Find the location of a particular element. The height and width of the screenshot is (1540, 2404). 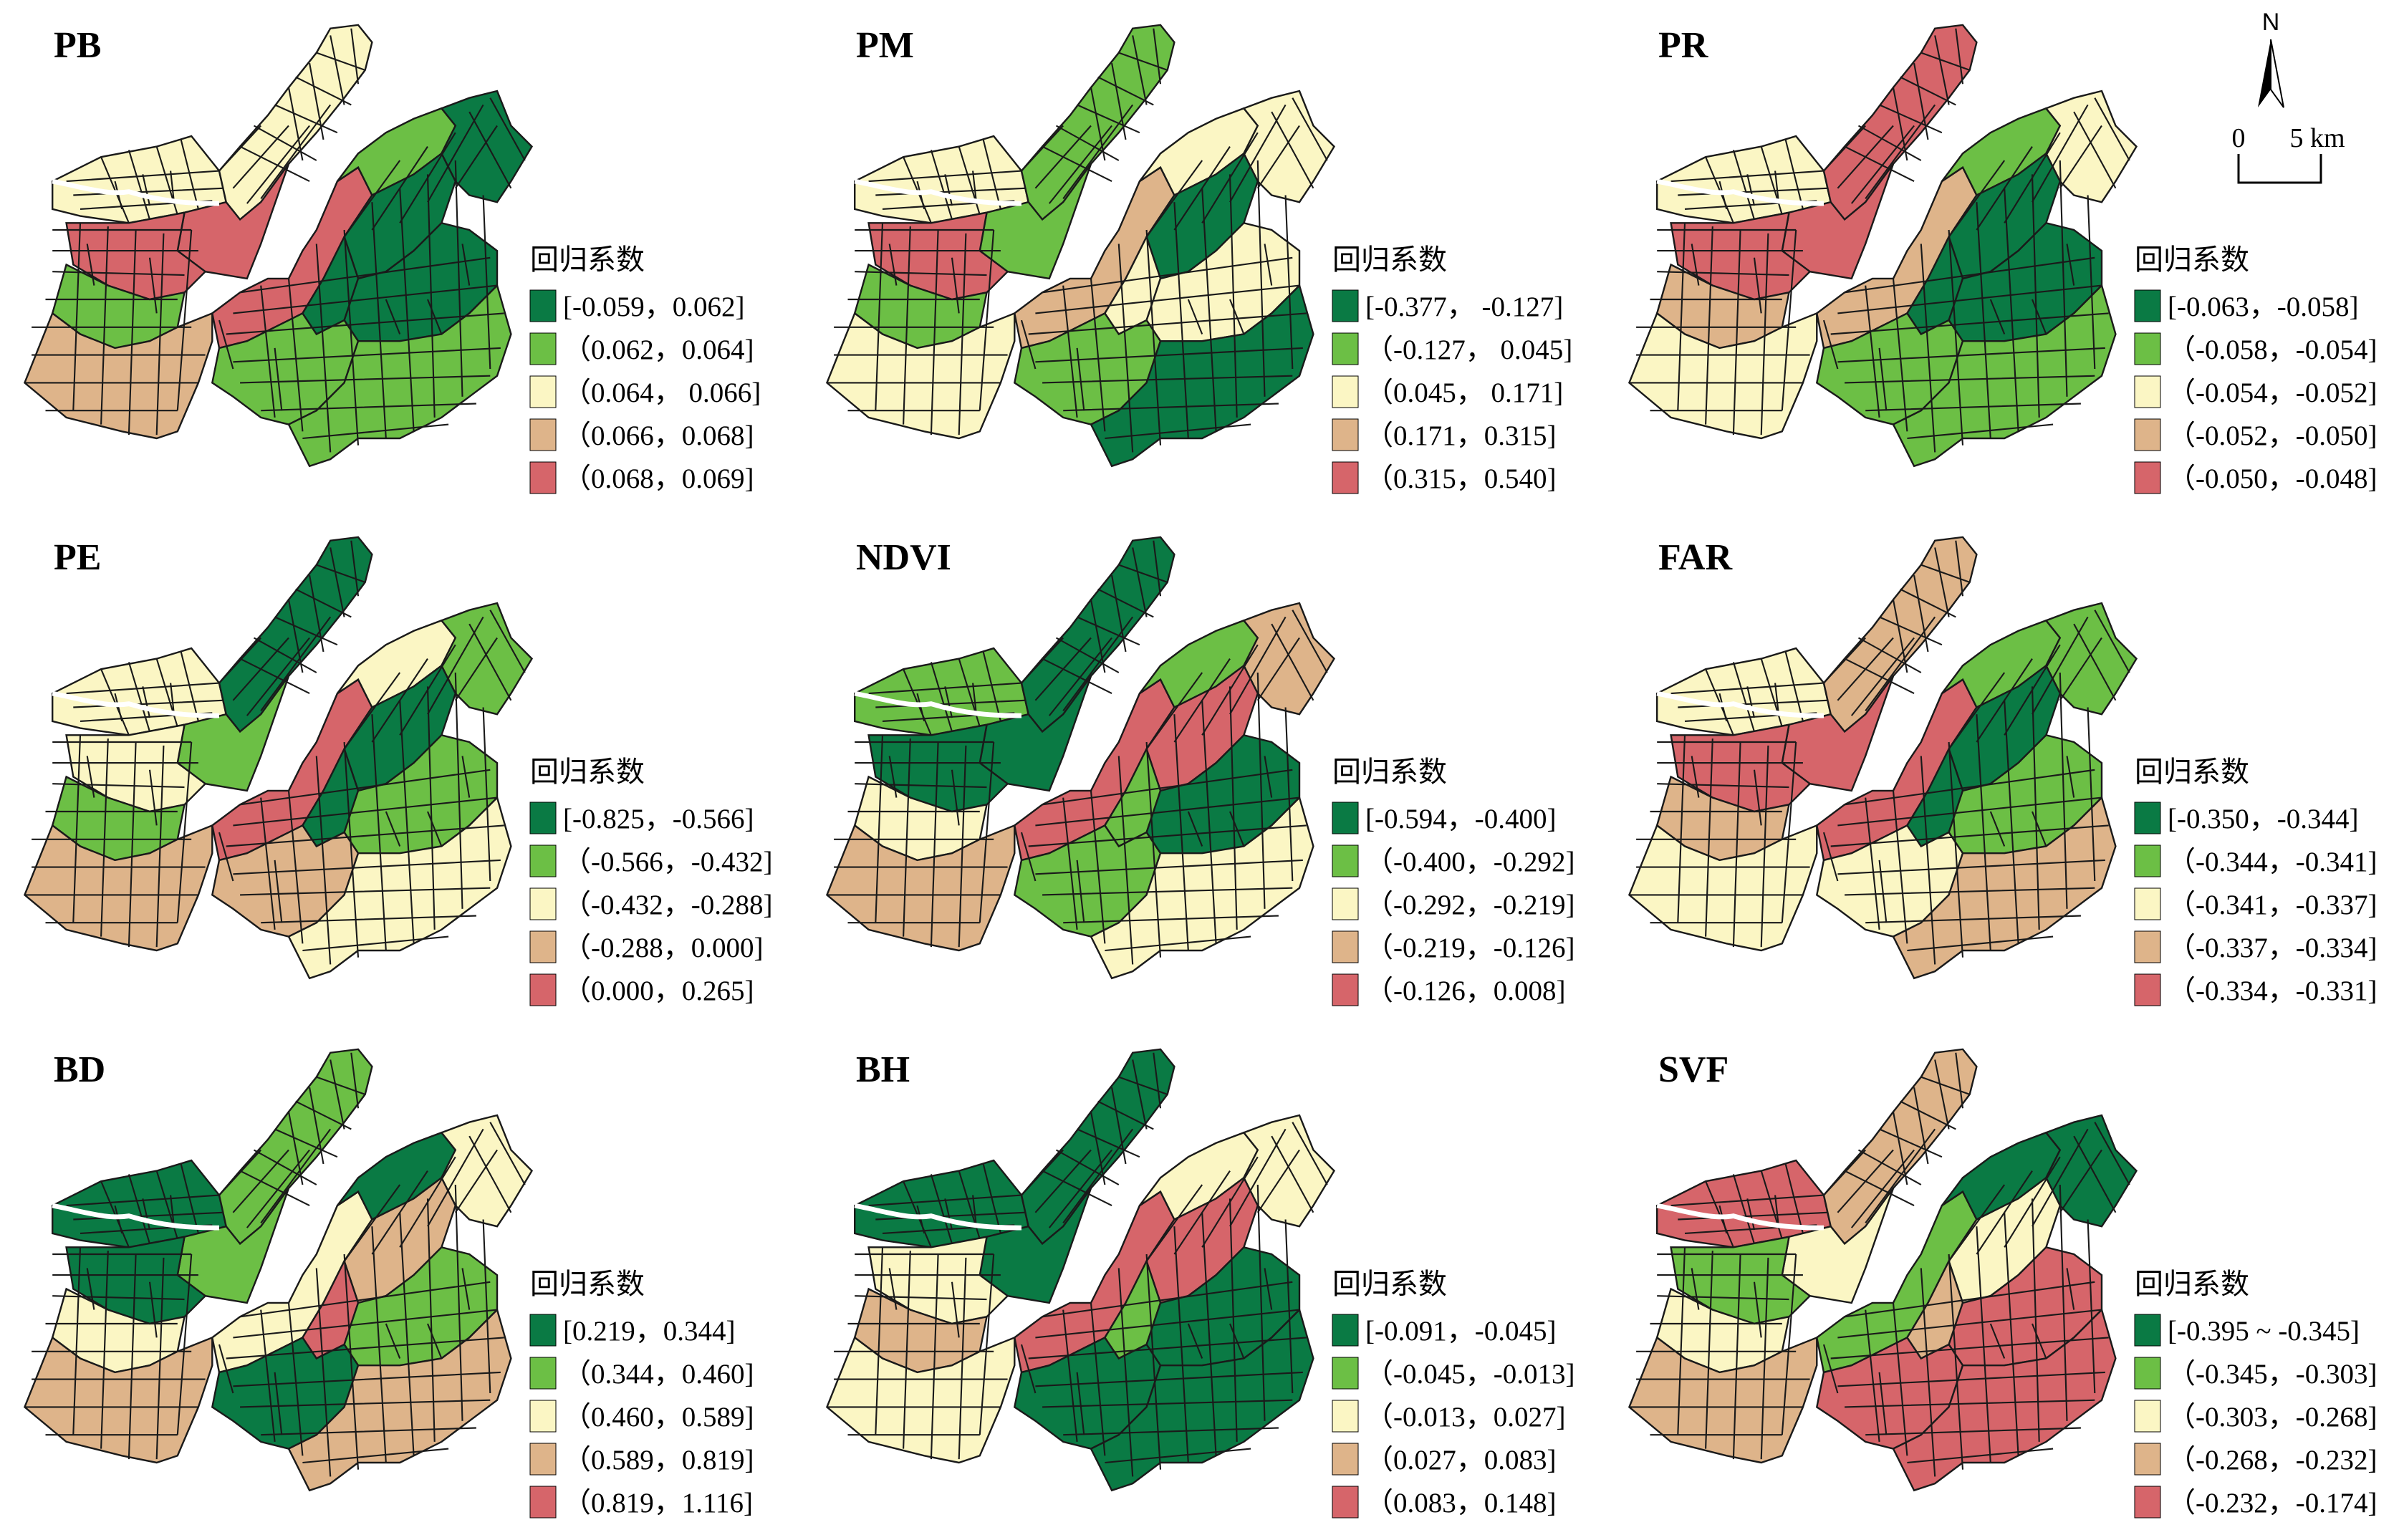

legend-label: （-0.292，-0.219] is located at coordinates (1469, 905).